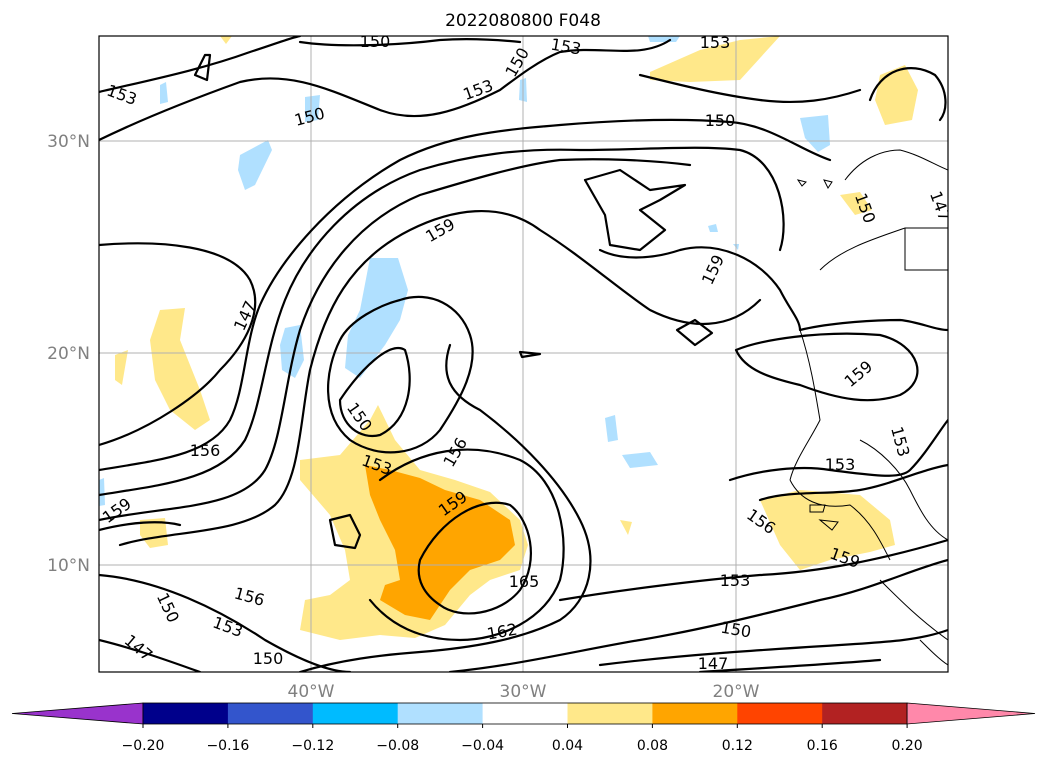 The width and height of the screenshot is (1047, 763). What do you see at coordinates (68, 142) in the screenshot?
I see `lat-label-30n: 30°N` at bounding box center [68, 142].